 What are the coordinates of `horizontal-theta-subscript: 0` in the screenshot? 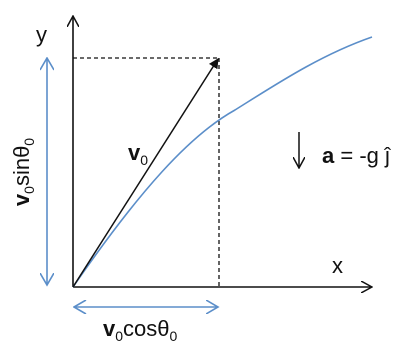 It's located at (173, 336).